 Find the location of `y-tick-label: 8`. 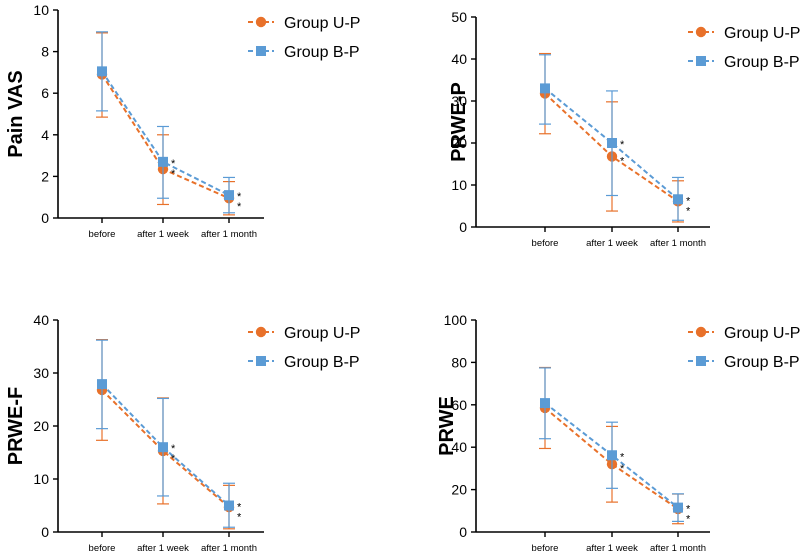

y-tick-label: 8 is located at coordinates (45, 52).